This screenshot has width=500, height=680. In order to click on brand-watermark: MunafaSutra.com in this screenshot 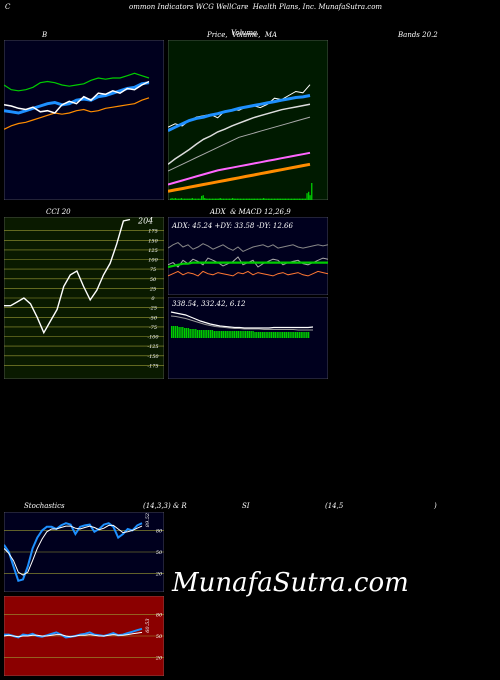, I will do `click(290, 583)`.